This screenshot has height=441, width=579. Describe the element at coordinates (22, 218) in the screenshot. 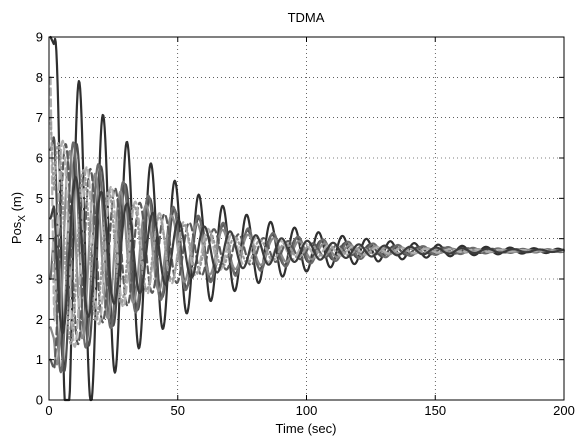

I see `y-axis-label-subscript: X` at that location.